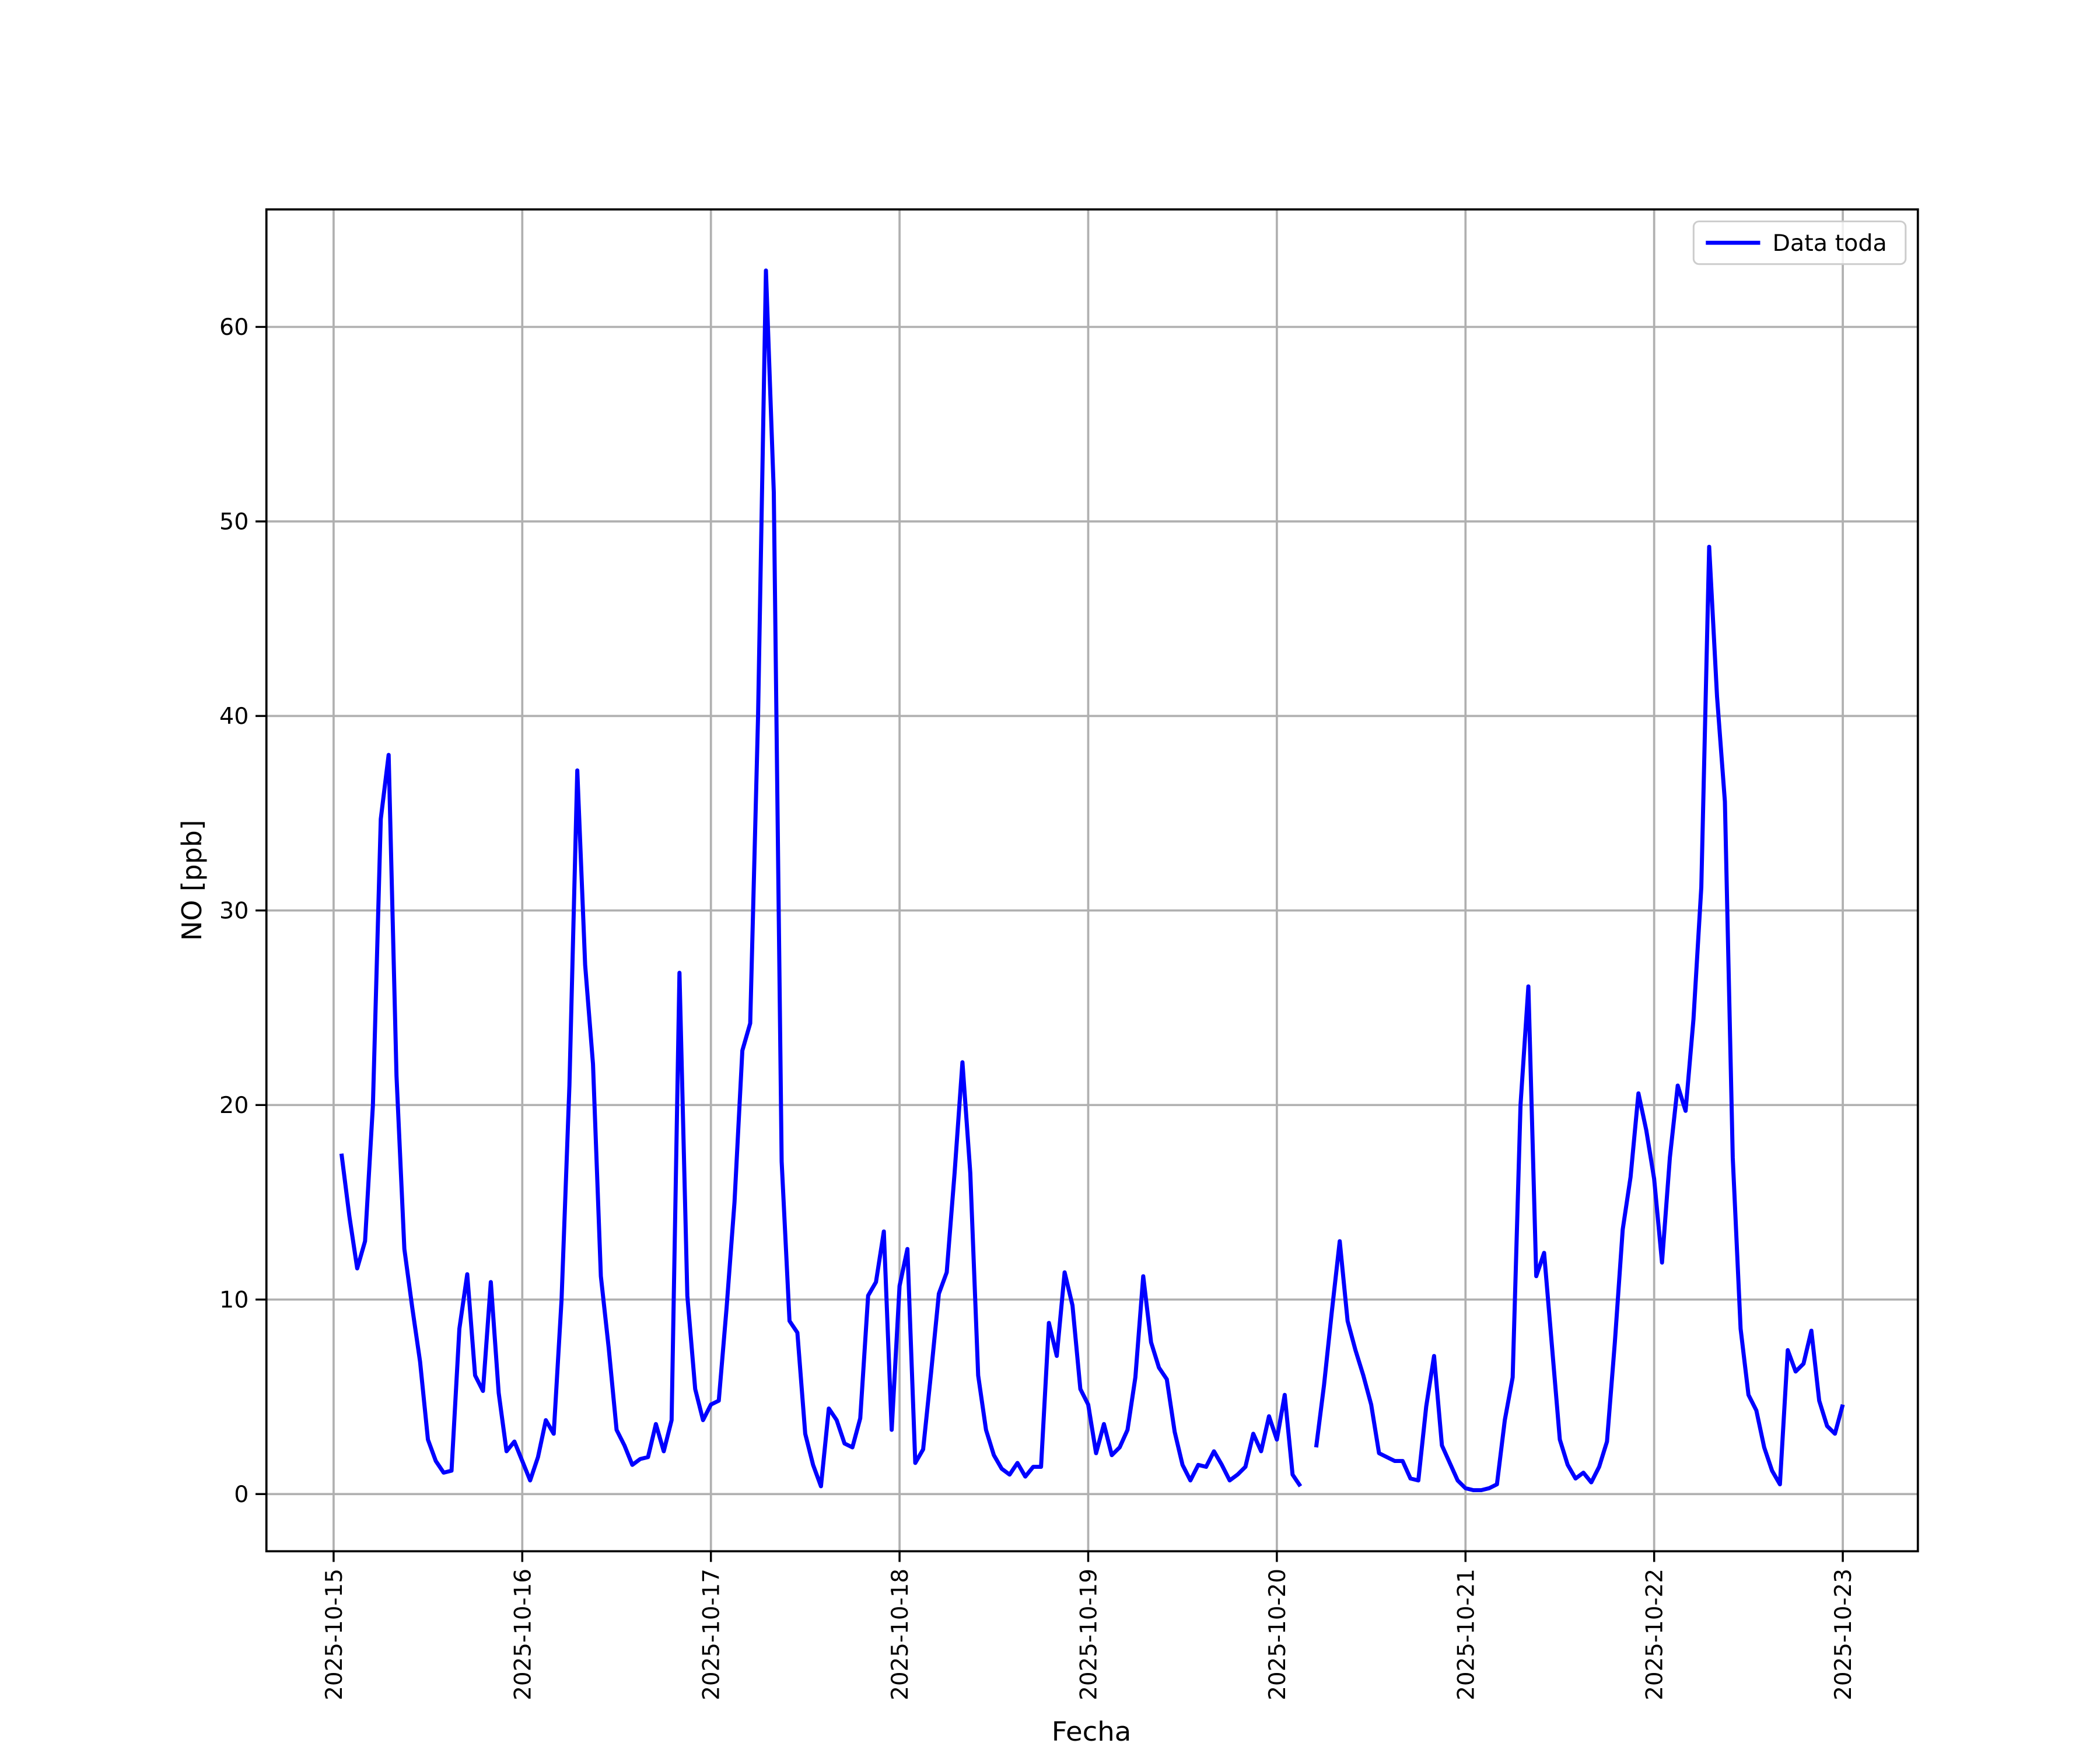 The height and width of the screenshot is (1750, 2100). I want to click on x-tick-label: 2025-10-15, so click(335, 1634).